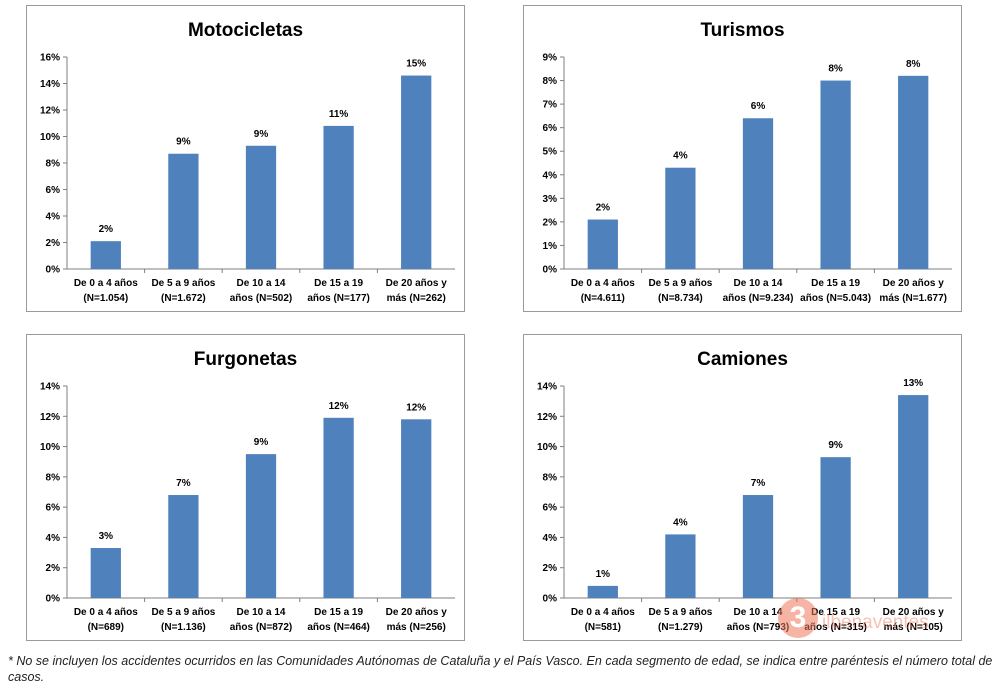 This screenshot has width=1000, height=695. Describe the element at coordinates (106, 627) in the screenshot. I see `x-category-label: (N=689)` at that location.